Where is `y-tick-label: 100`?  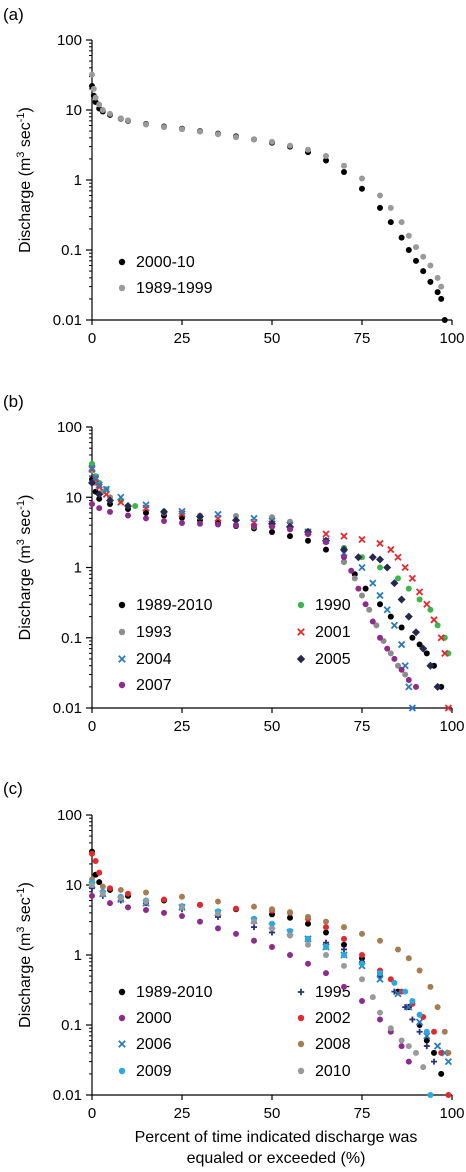
y-tick-label: 100 is located at coordinates (69, 815).